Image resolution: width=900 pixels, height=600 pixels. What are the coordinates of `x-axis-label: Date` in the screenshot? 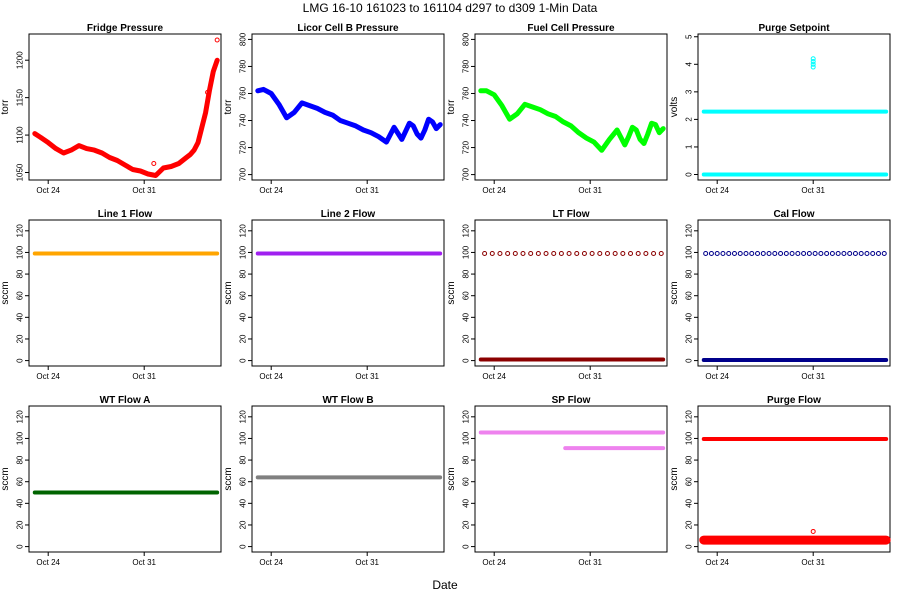 It's located at (445, 585).